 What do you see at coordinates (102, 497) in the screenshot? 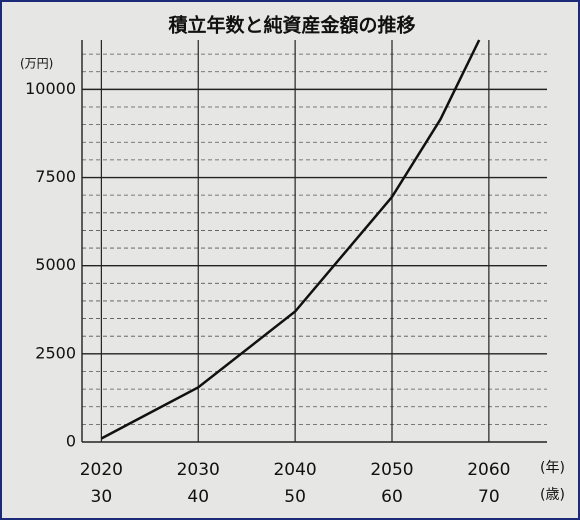
I see `age-label: 30` at bounding box center [102, 497].